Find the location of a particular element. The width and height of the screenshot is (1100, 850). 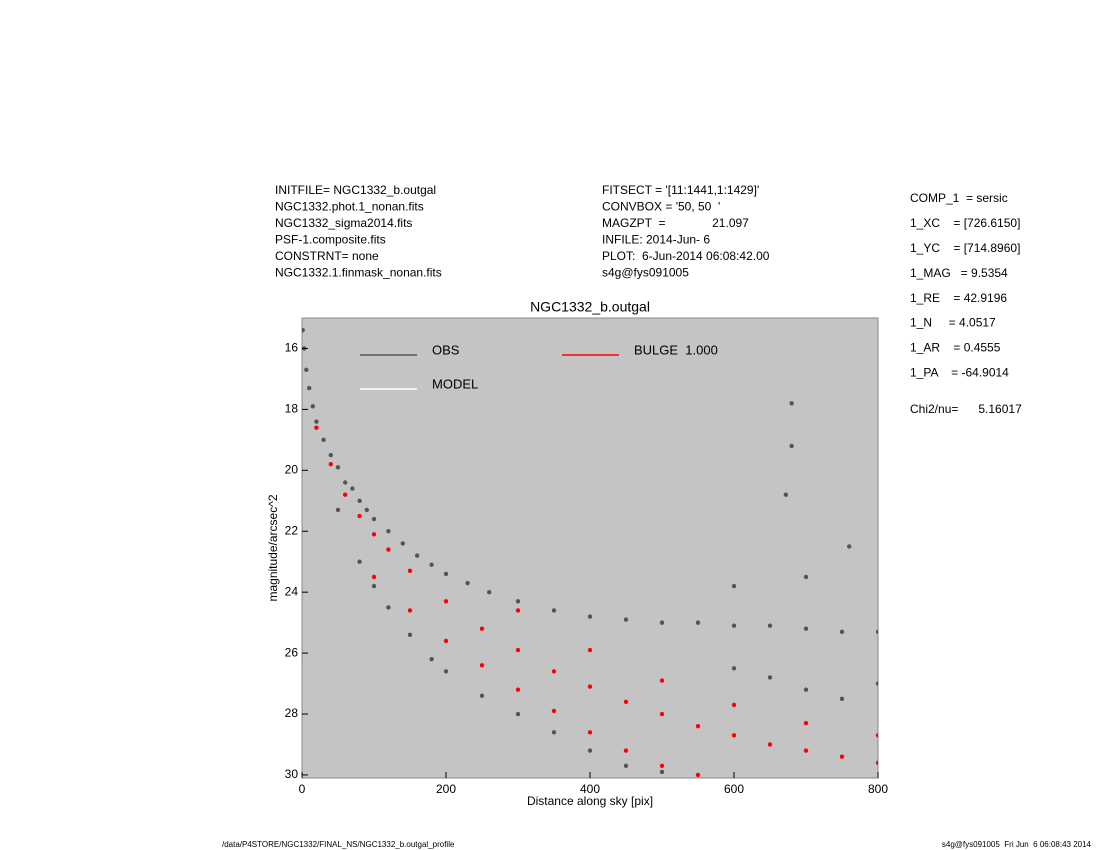

header-left-line: INITFILE= NGC1332_b.outgal is located at coordinates (355, 190).